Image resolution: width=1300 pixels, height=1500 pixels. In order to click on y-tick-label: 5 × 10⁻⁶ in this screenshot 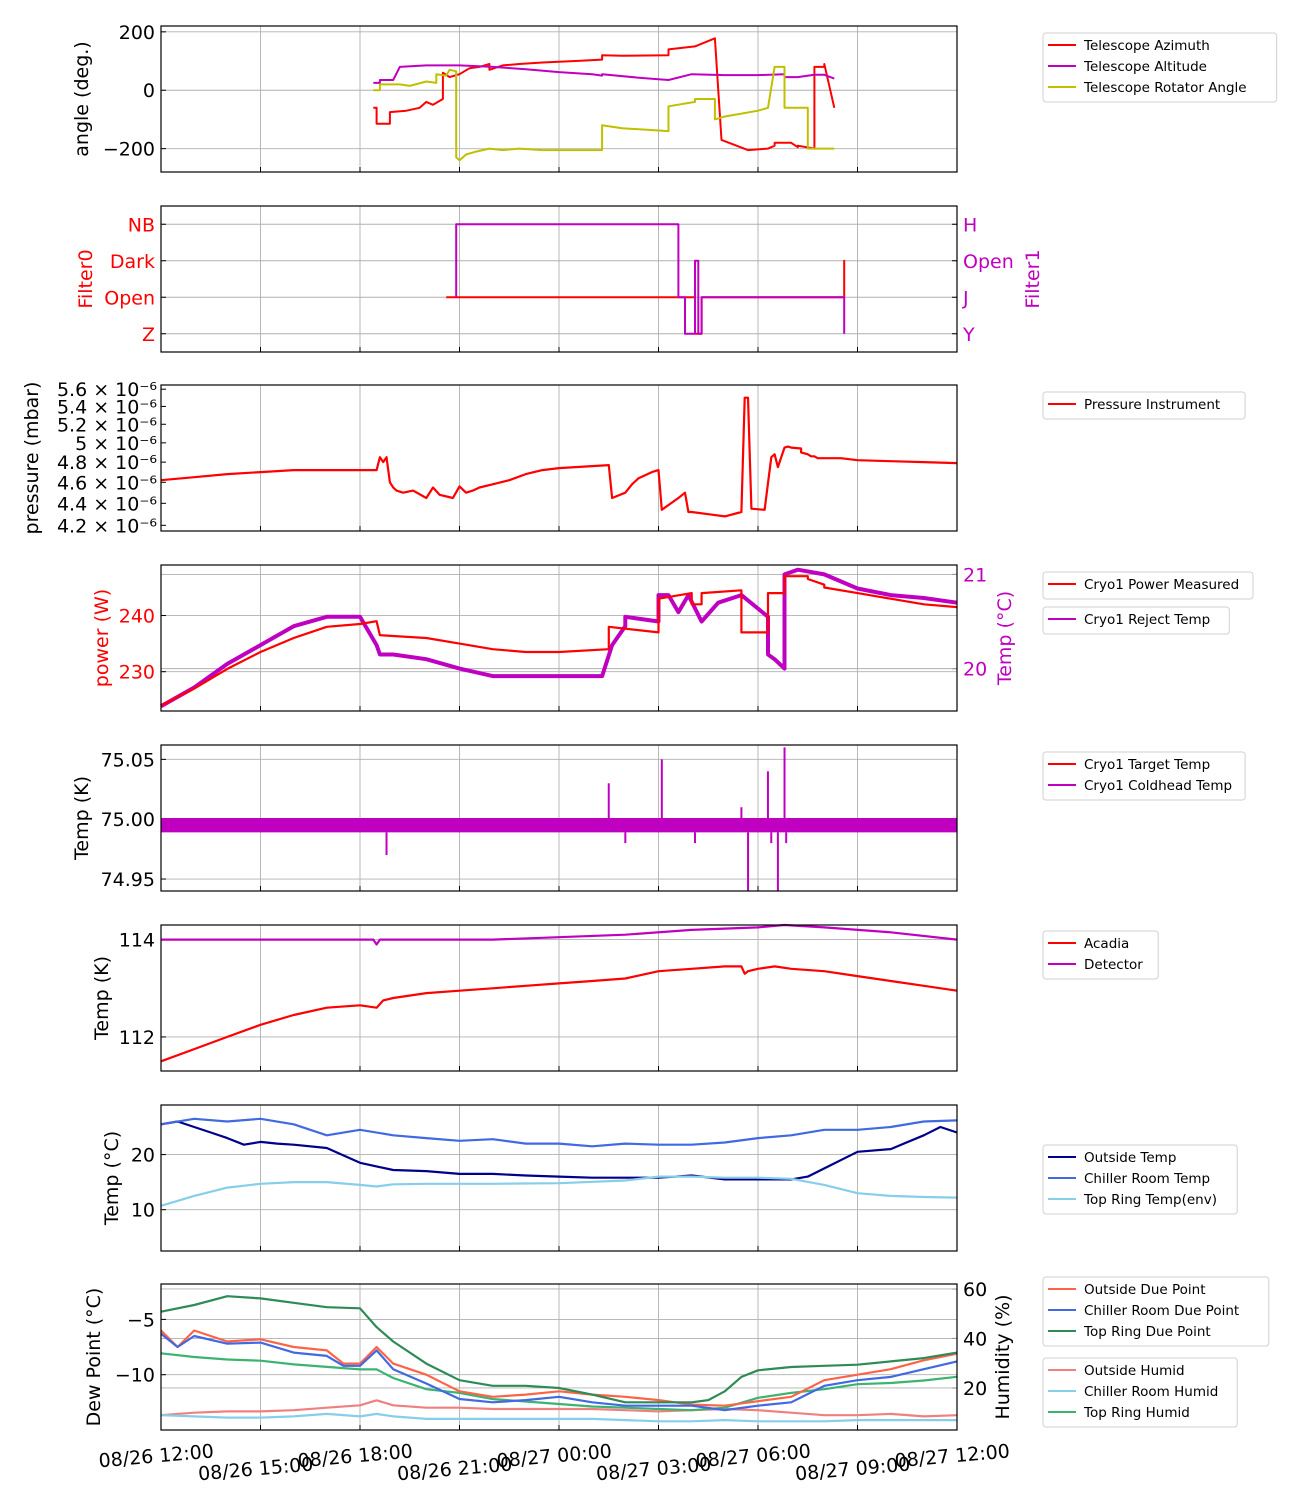, I will do `click(116, 444)`.